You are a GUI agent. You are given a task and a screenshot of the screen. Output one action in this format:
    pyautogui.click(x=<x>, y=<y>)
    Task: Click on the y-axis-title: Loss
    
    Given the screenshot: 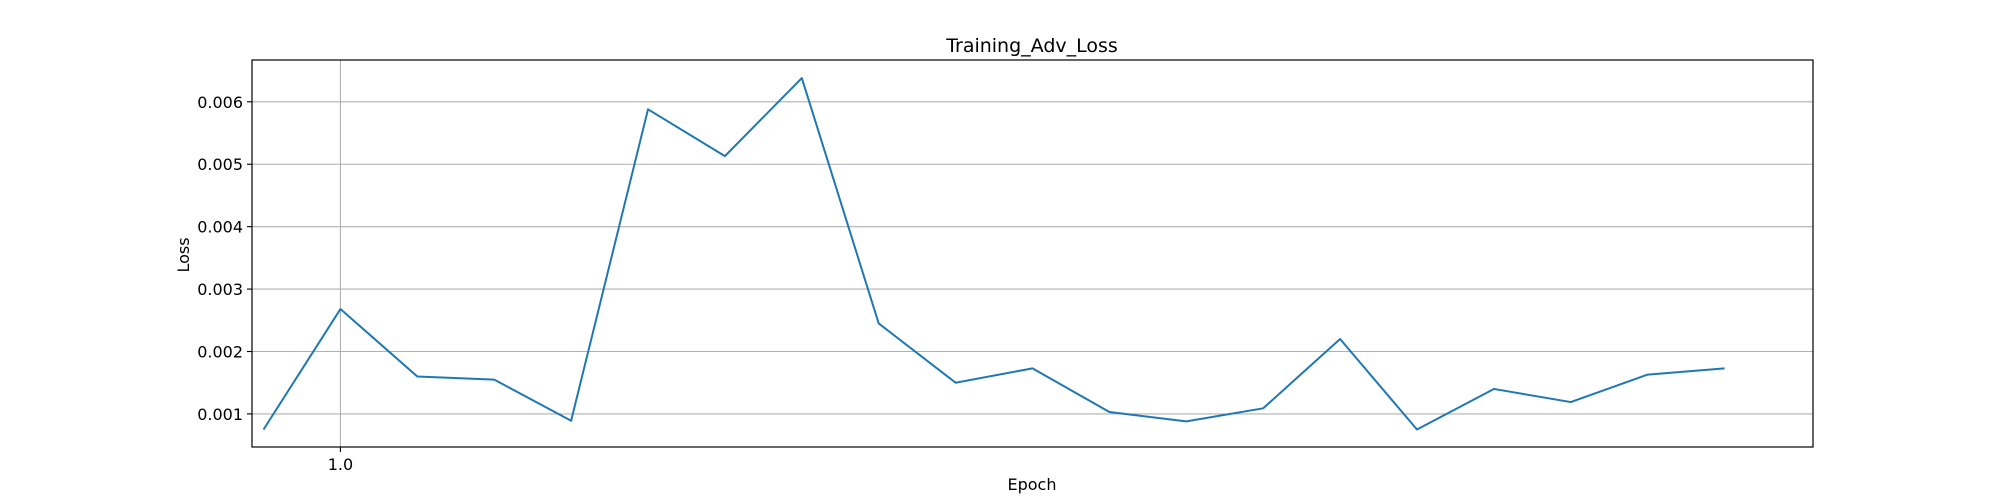 What is the action you would take?
    pyautogui.click(x=183, y=254)
    